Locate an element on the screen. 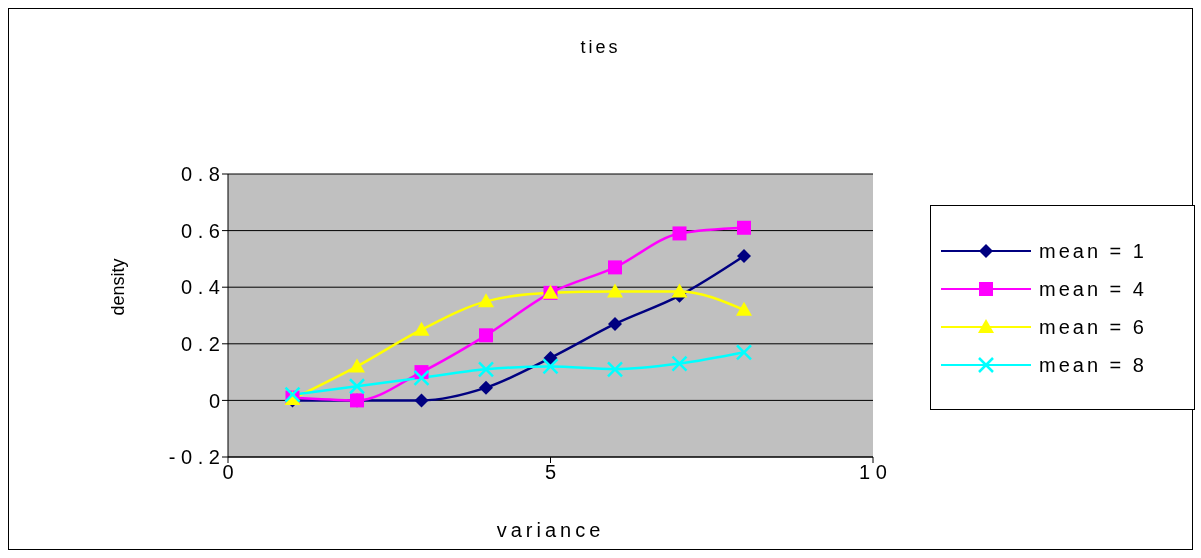 The height and width of the screenshot is (558, 1201). legend-label: mean = 4 is located at coordinates (1093, 289).